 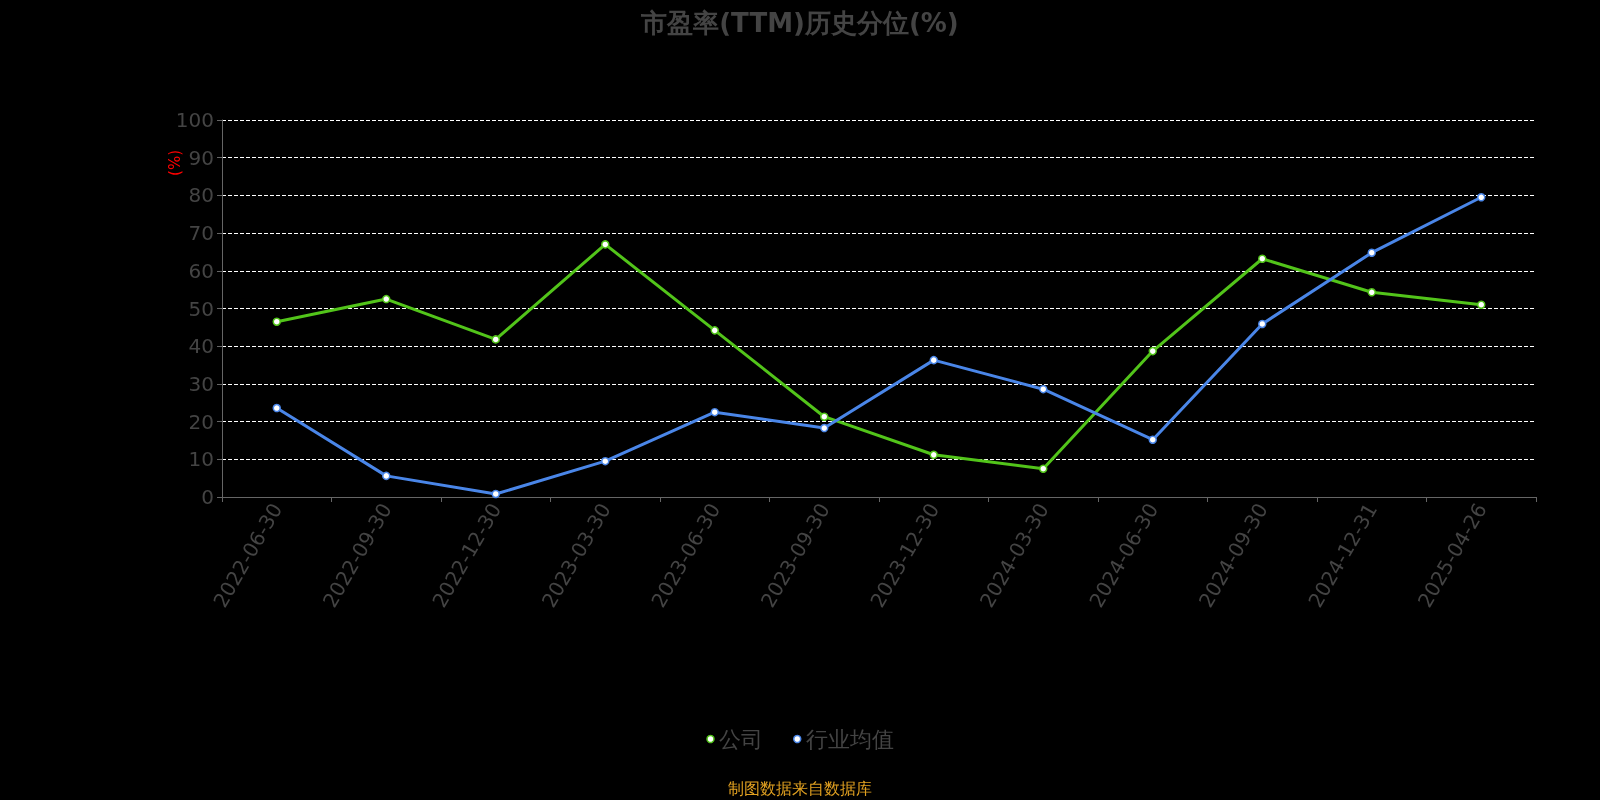 What do you see at coordinates (201, 421) in the screenshot?
I see `y-tick-label: 20` at bounding box center [201, 421].